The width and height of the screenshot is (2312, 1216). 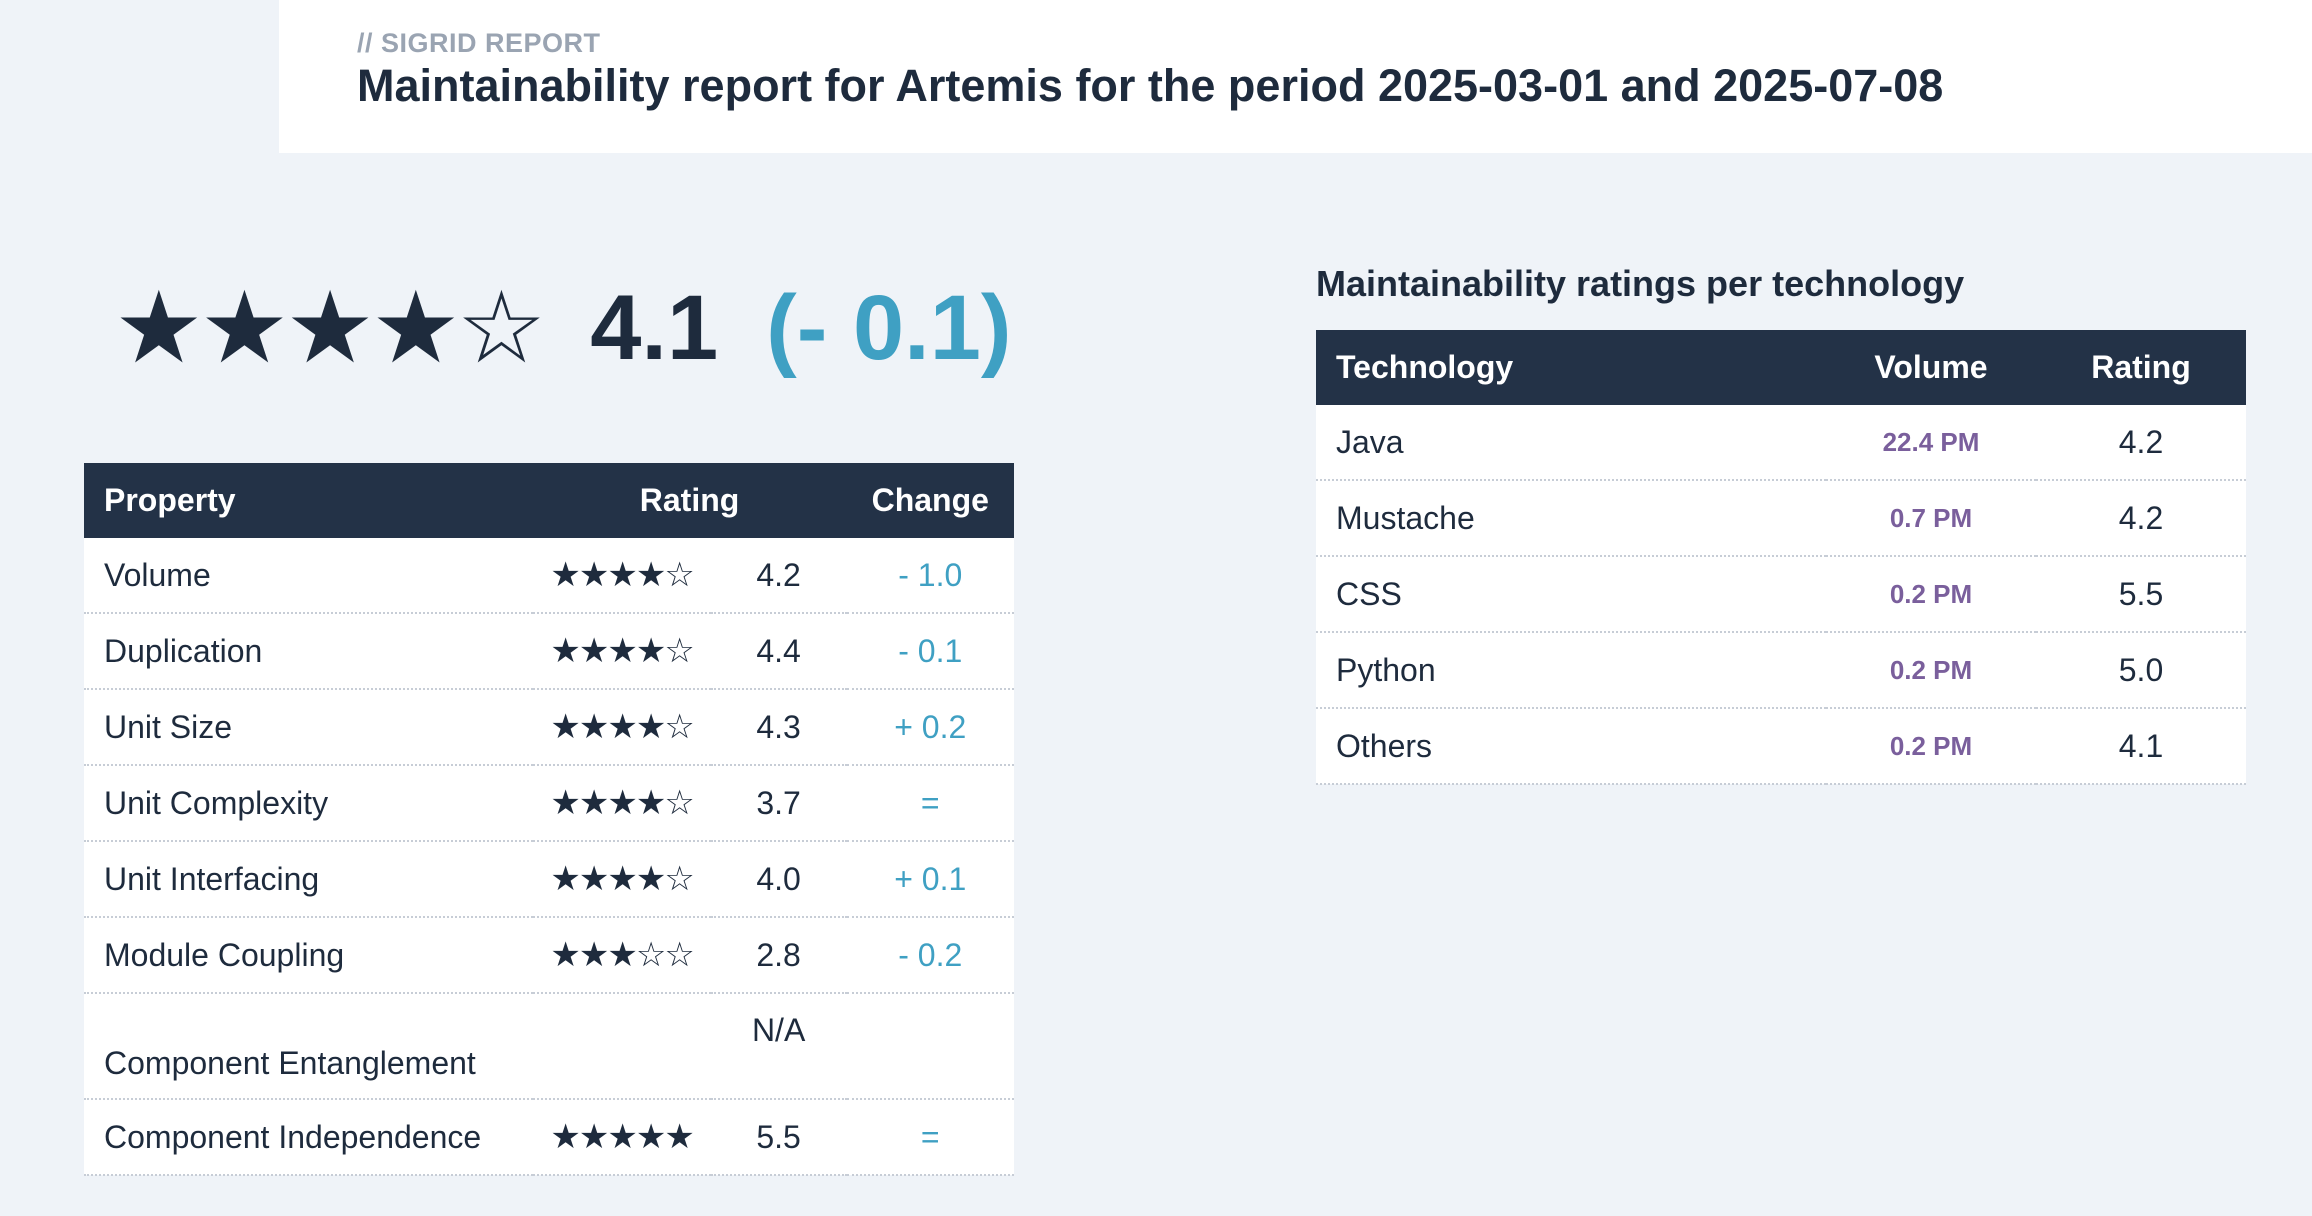 I want to click on technology-name: Java, so click(x=1571, y=443).